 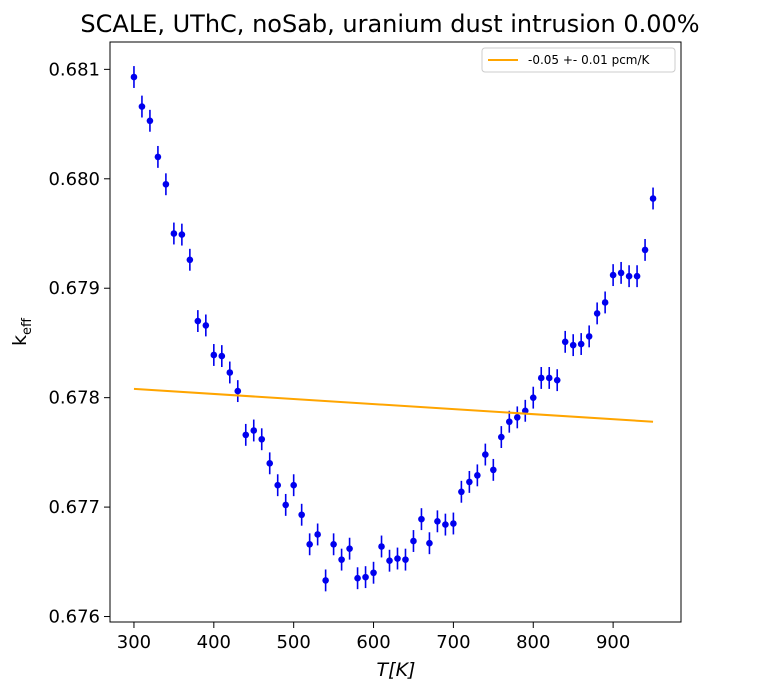 I want to click on y-tick-label: 0.677, so click(x=74, y=507).